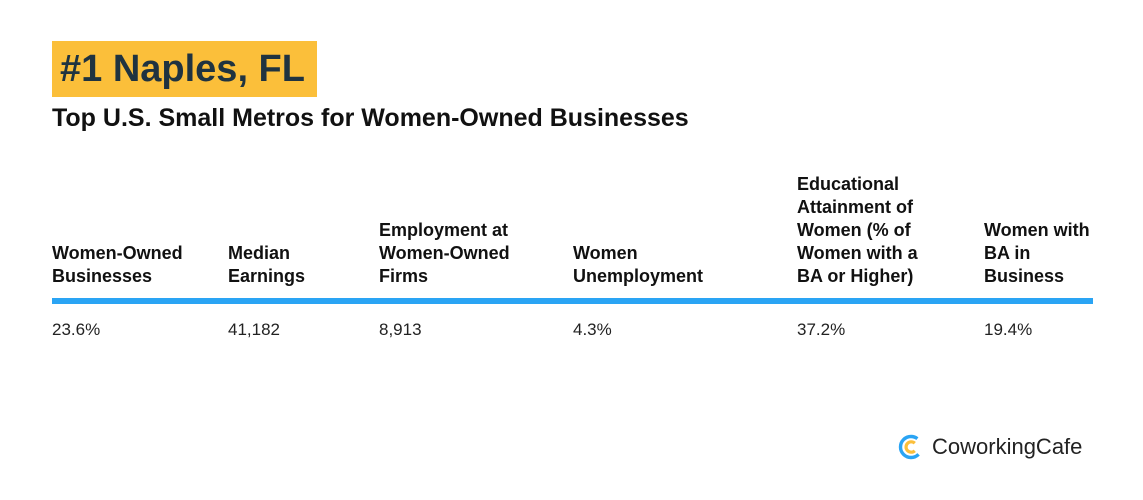  I want to click on column-header-employment: Employment at Women-Owned Firms, so click(444, 253).